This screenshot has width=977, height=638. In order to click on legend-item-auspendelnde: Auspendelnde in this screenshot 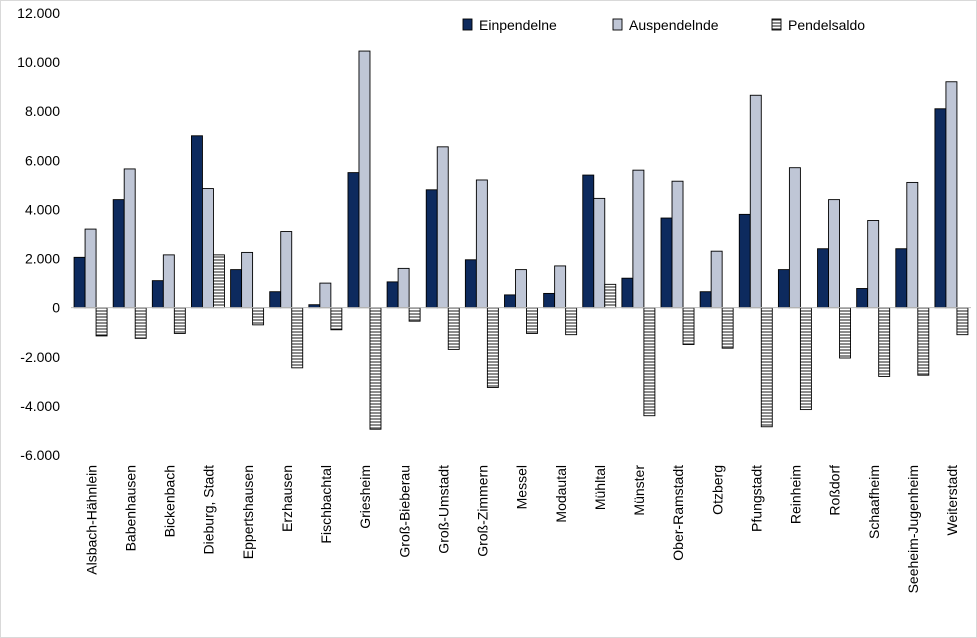, I will do `click(665, 25)`.